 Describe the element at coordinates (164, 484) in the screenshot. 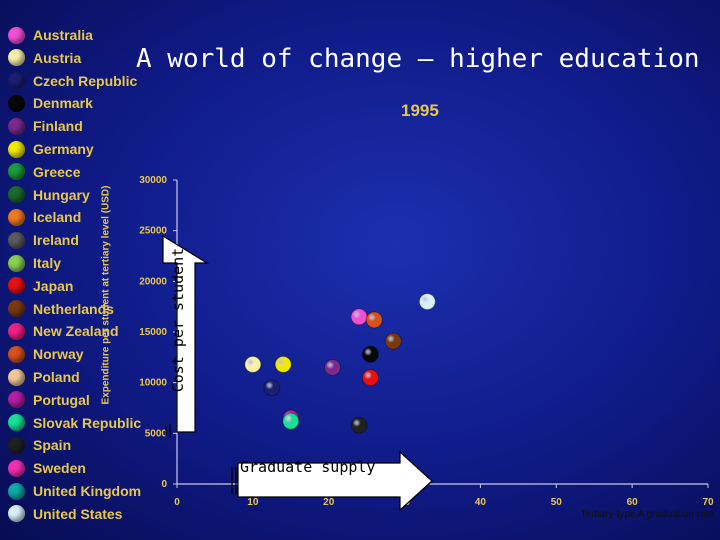

I see `y-tick-label: 0` at that location.